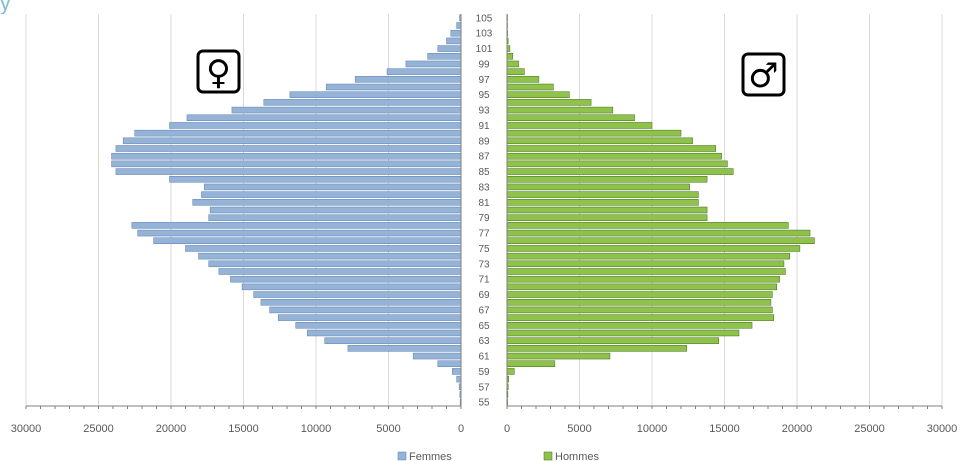  Describe the element at coordinates (548, 456) in the screenshot. I see `legend-swatch-hommes` at that location.